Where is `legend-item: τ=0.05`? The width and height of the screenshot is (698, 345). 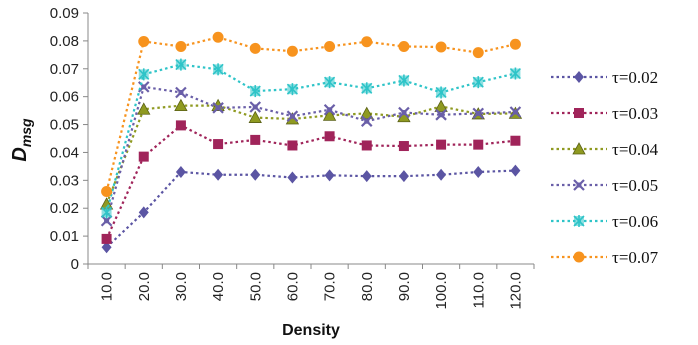
legend-item: τ=0.05 is located at coordinates (604, 185).